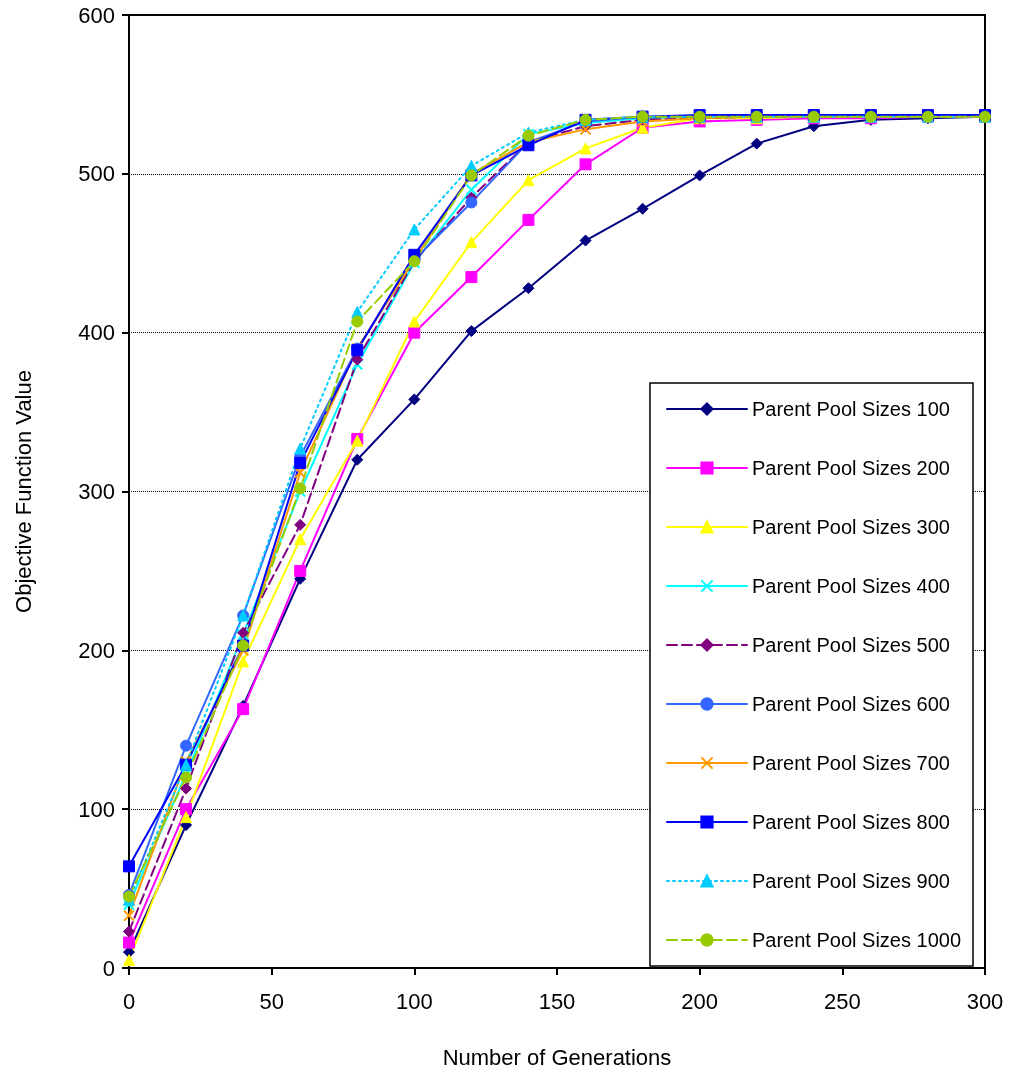  What do you see at coordinates (985, 1001) in the screenshot?
I see `x-tick-label: 300` at bounding box center [985, 1001].